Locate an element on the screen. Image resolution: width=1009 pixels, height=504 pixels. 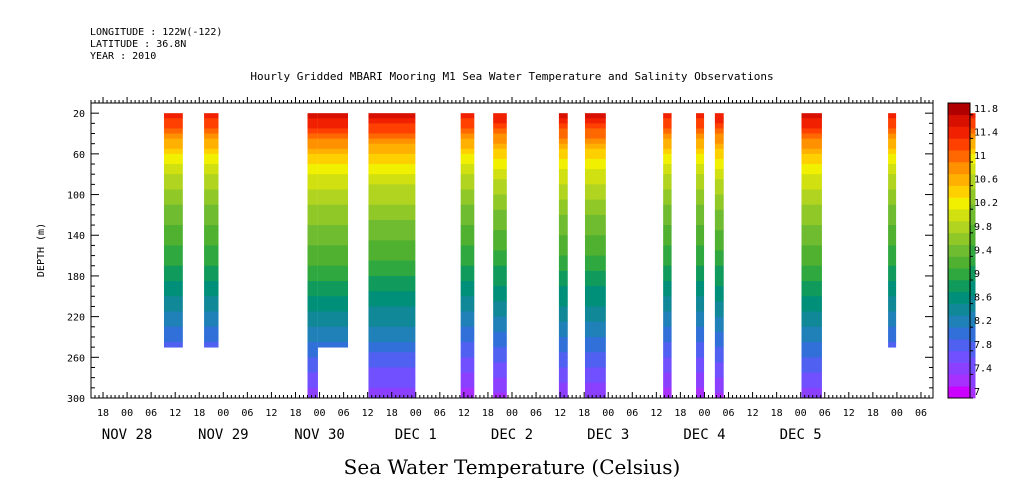
colorbar-tick-label: 10.2 is located at coordinates (986, 203).